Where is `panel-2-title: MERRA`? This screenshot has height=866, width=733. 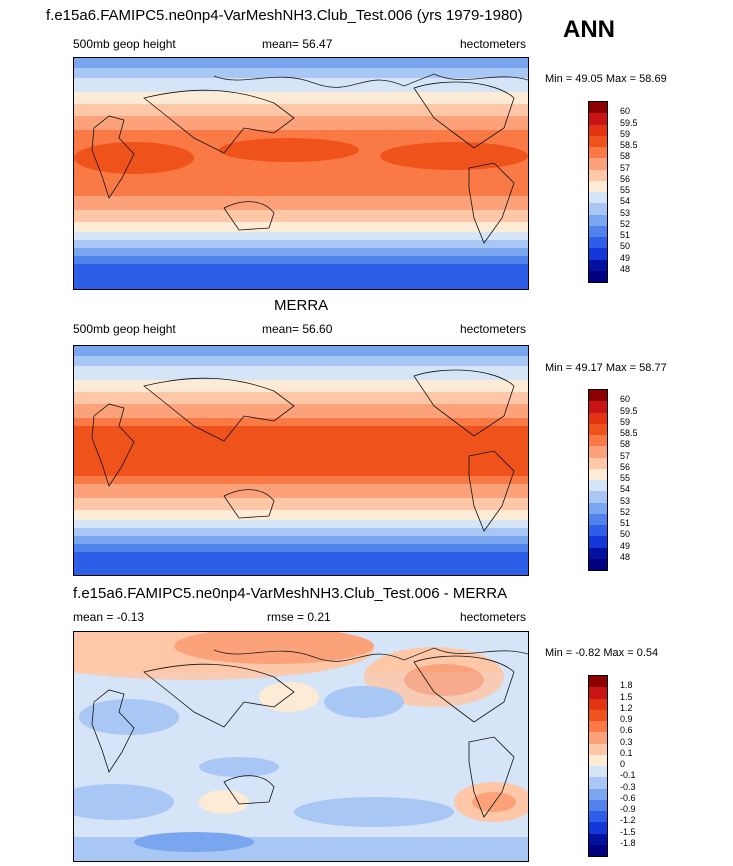
panel-2-title: MERRA is located at coordinates (301, 305).